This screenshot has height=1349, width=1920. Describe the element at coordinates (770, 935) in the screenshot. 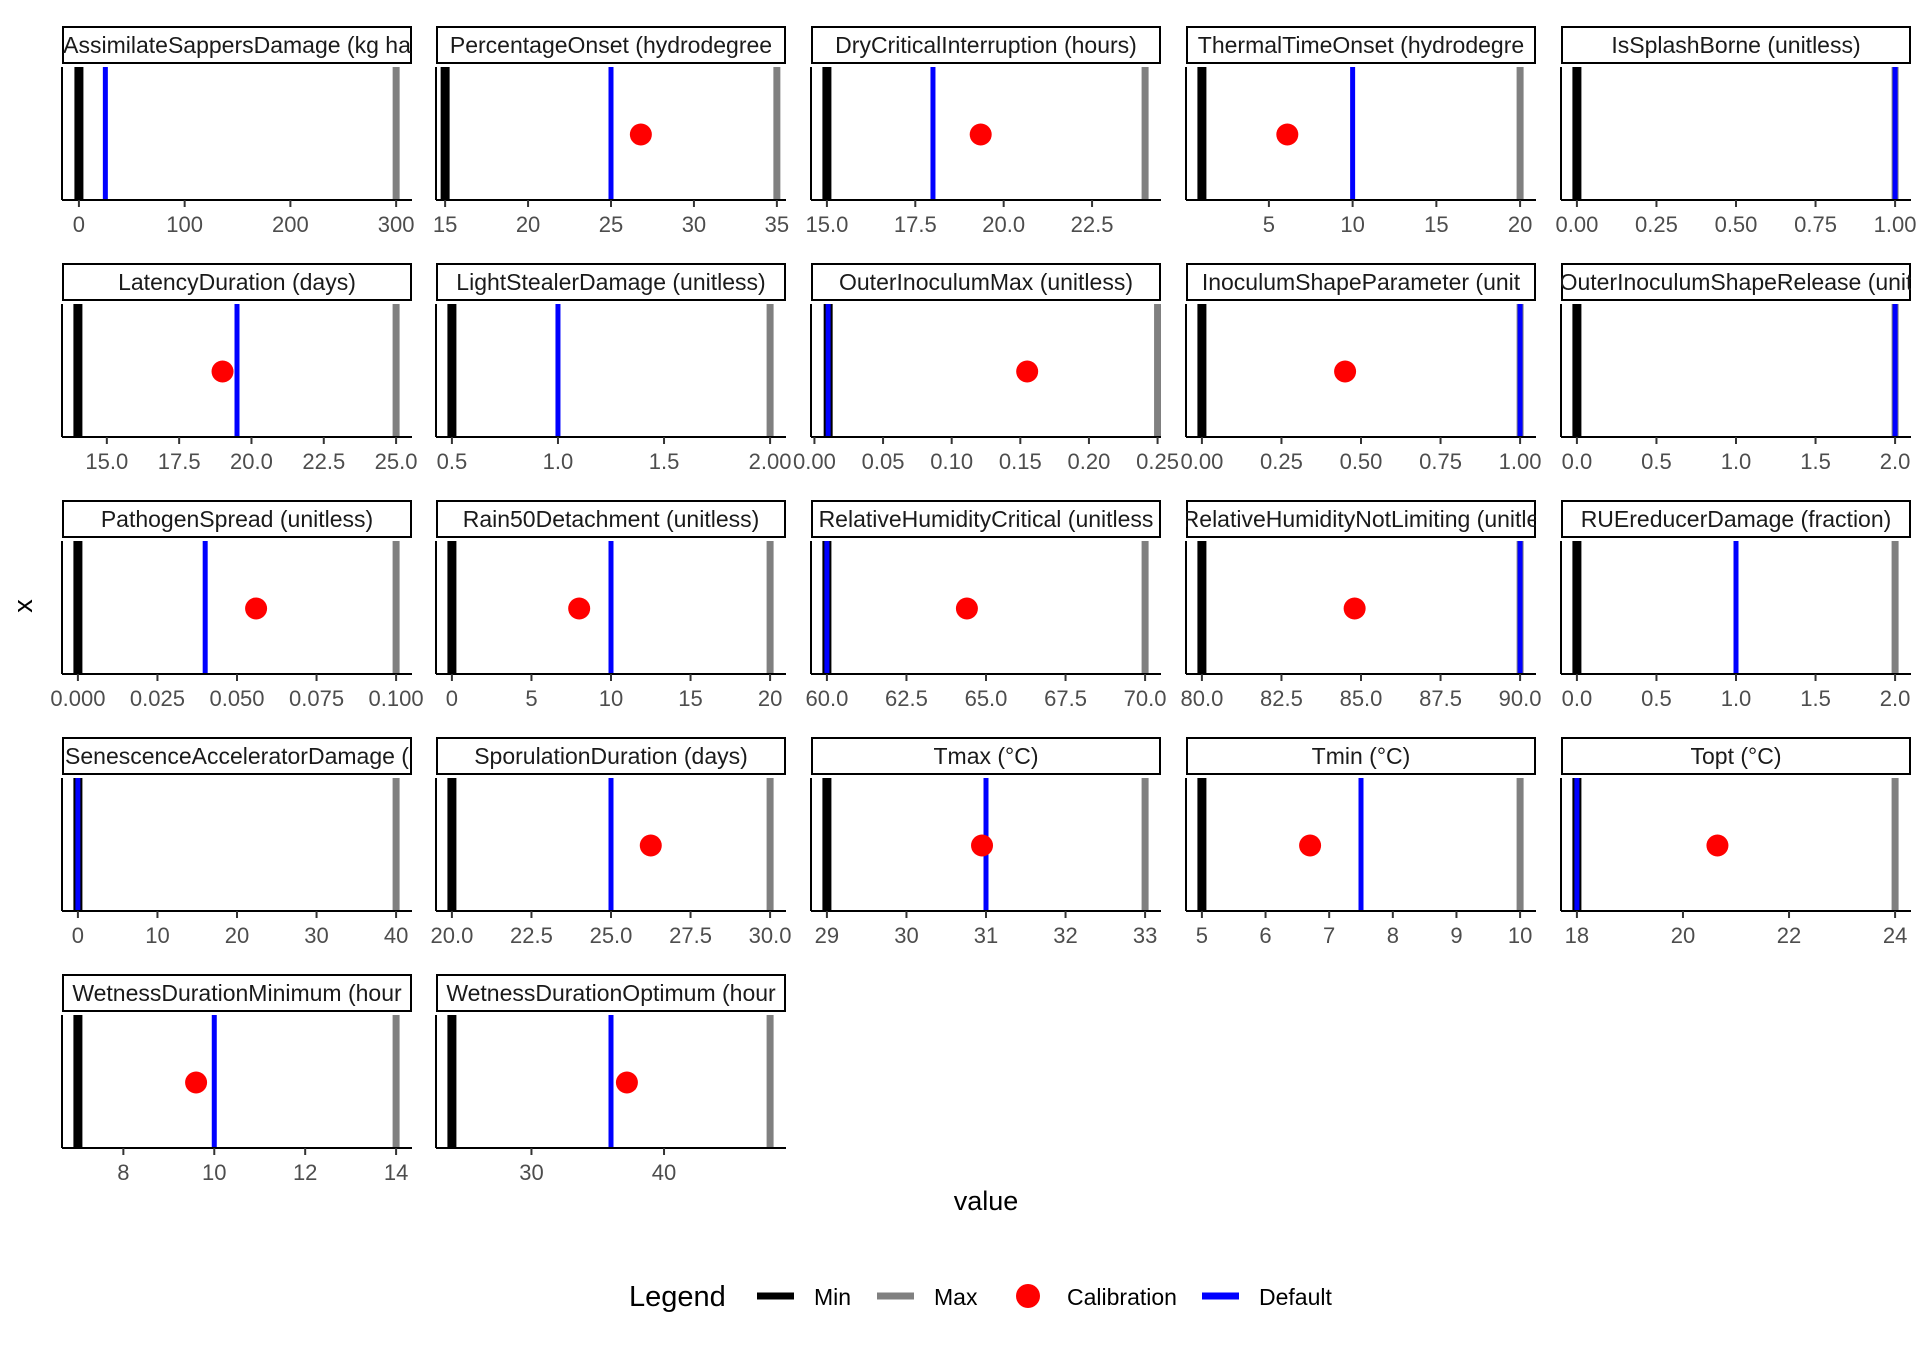

I see `x-tick-label: 30.0` at that location.